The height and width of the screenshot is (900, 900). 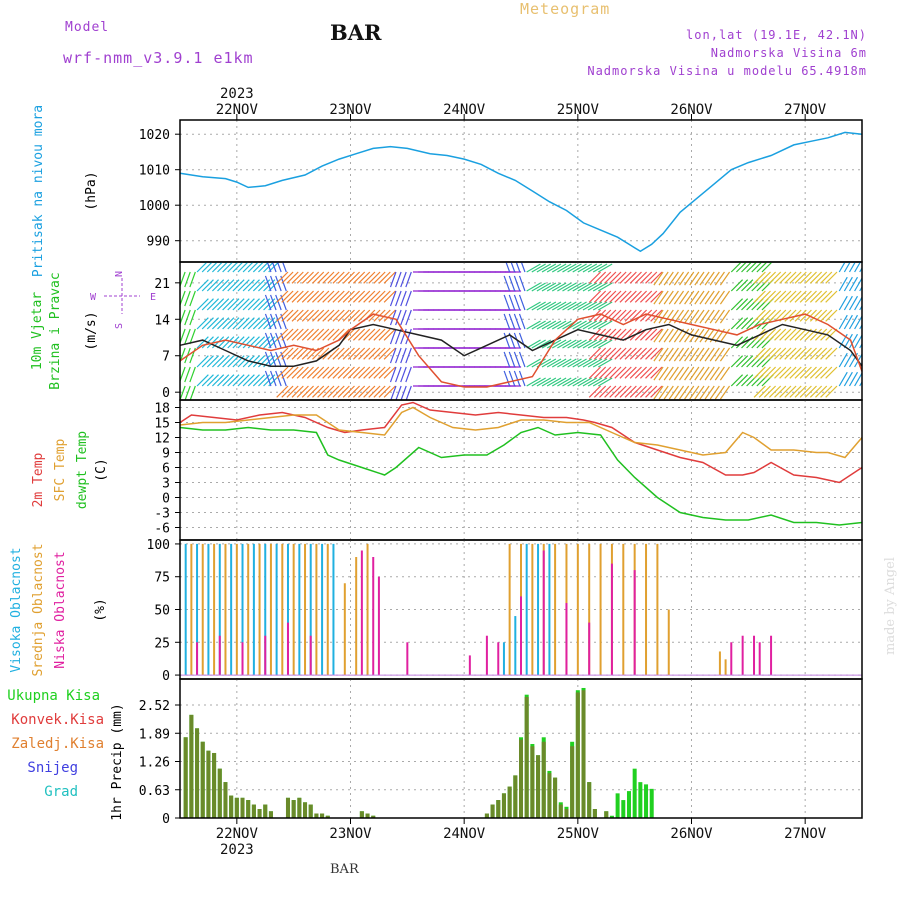 What do you see at coordinates (166, 819) in the screenshot?
I see `precip-y-tick-label: 0` at bounding box center [166, 819].